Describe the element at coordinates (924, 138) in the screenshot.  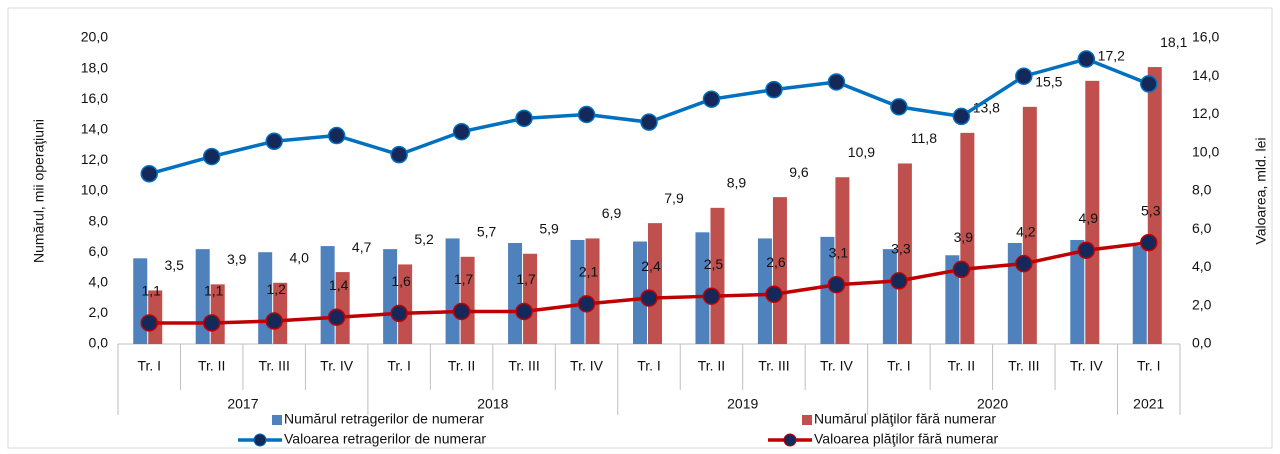
I see `data-label: 11,8` at that location.